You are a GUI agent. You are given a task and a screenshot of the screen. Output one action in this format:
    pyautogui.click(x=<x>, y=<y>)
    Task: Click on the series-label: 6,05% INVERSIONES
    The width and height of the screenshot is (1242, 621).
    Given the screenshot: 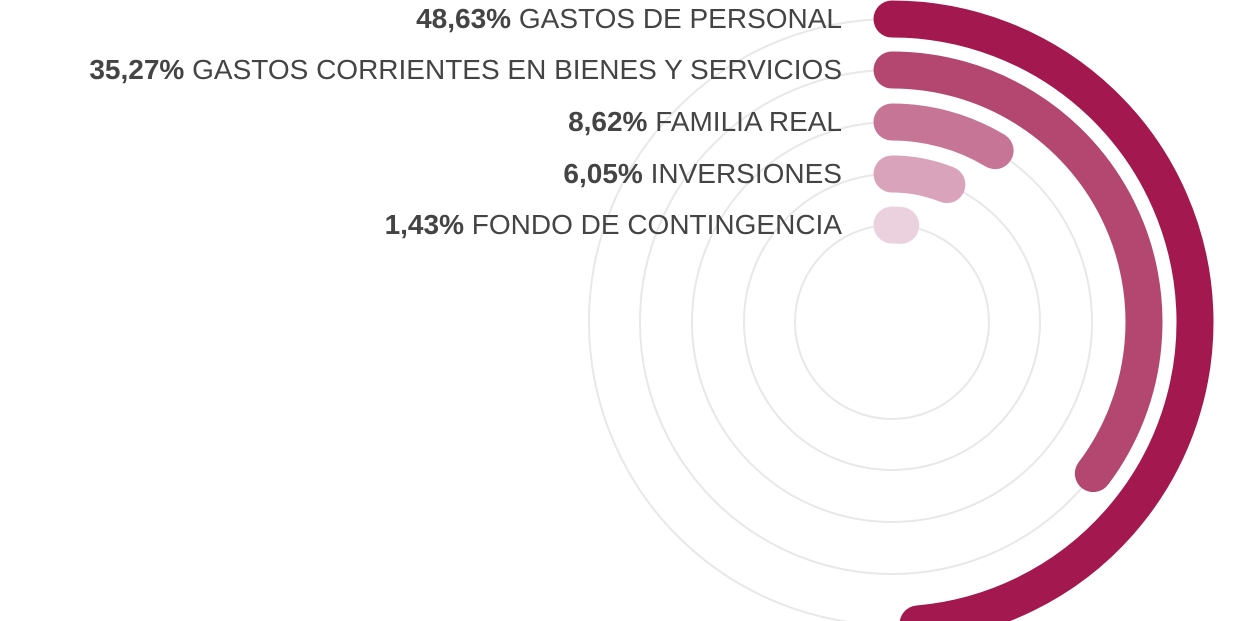 What is the action you would take?
    pyautogui.click(x=702, y=174)
    